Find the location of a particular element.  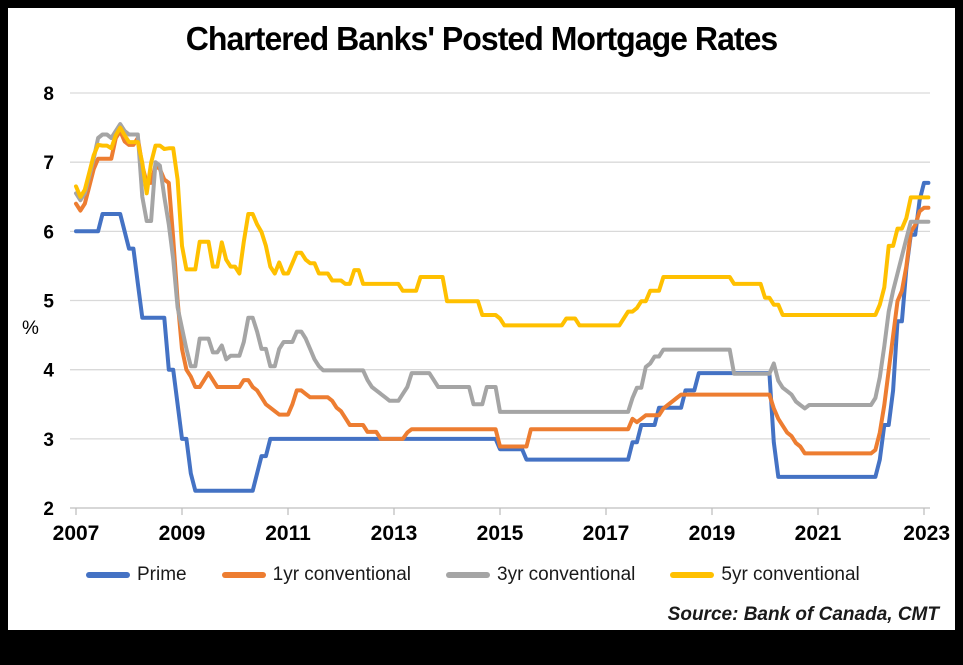

y-axis-tick-label-3: 3 is located at coordinates (48, 440).